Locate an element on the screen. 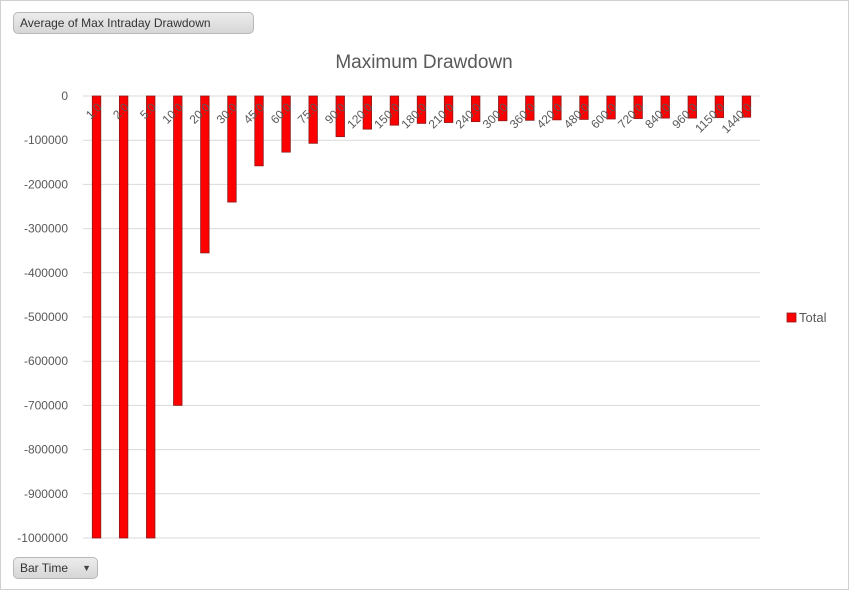  bar-45.0 is located at coordinates (259, 131).